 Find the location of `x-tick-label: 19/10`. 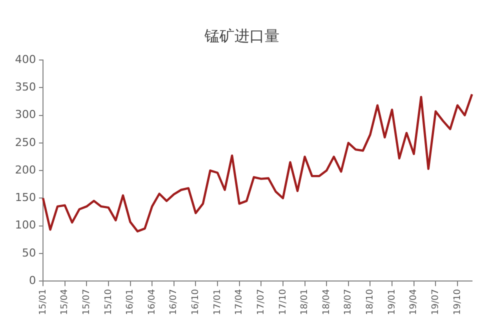

x-tick-label: 19/10 is located at coordinates (457, 301).